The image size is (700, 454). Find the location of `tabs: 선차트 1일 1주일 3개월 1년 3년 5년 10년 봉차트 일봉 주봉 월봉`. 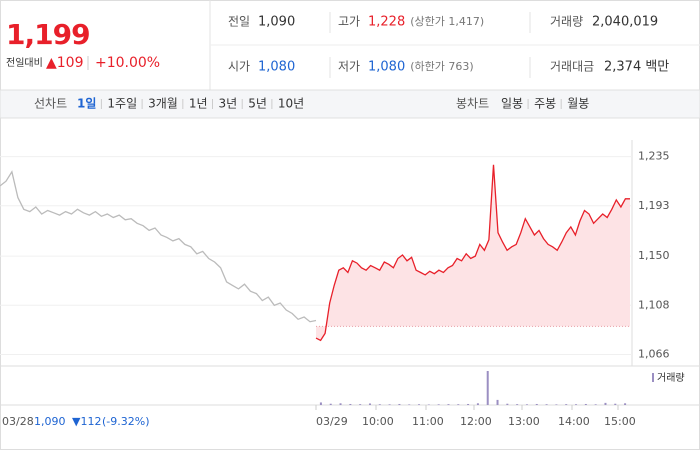

tabs: 선차트 1일 1주일 3개월 1년 3년 5년 10년 봉차트 일봉 주봉 월봉 is located at coordinates (311, 104).